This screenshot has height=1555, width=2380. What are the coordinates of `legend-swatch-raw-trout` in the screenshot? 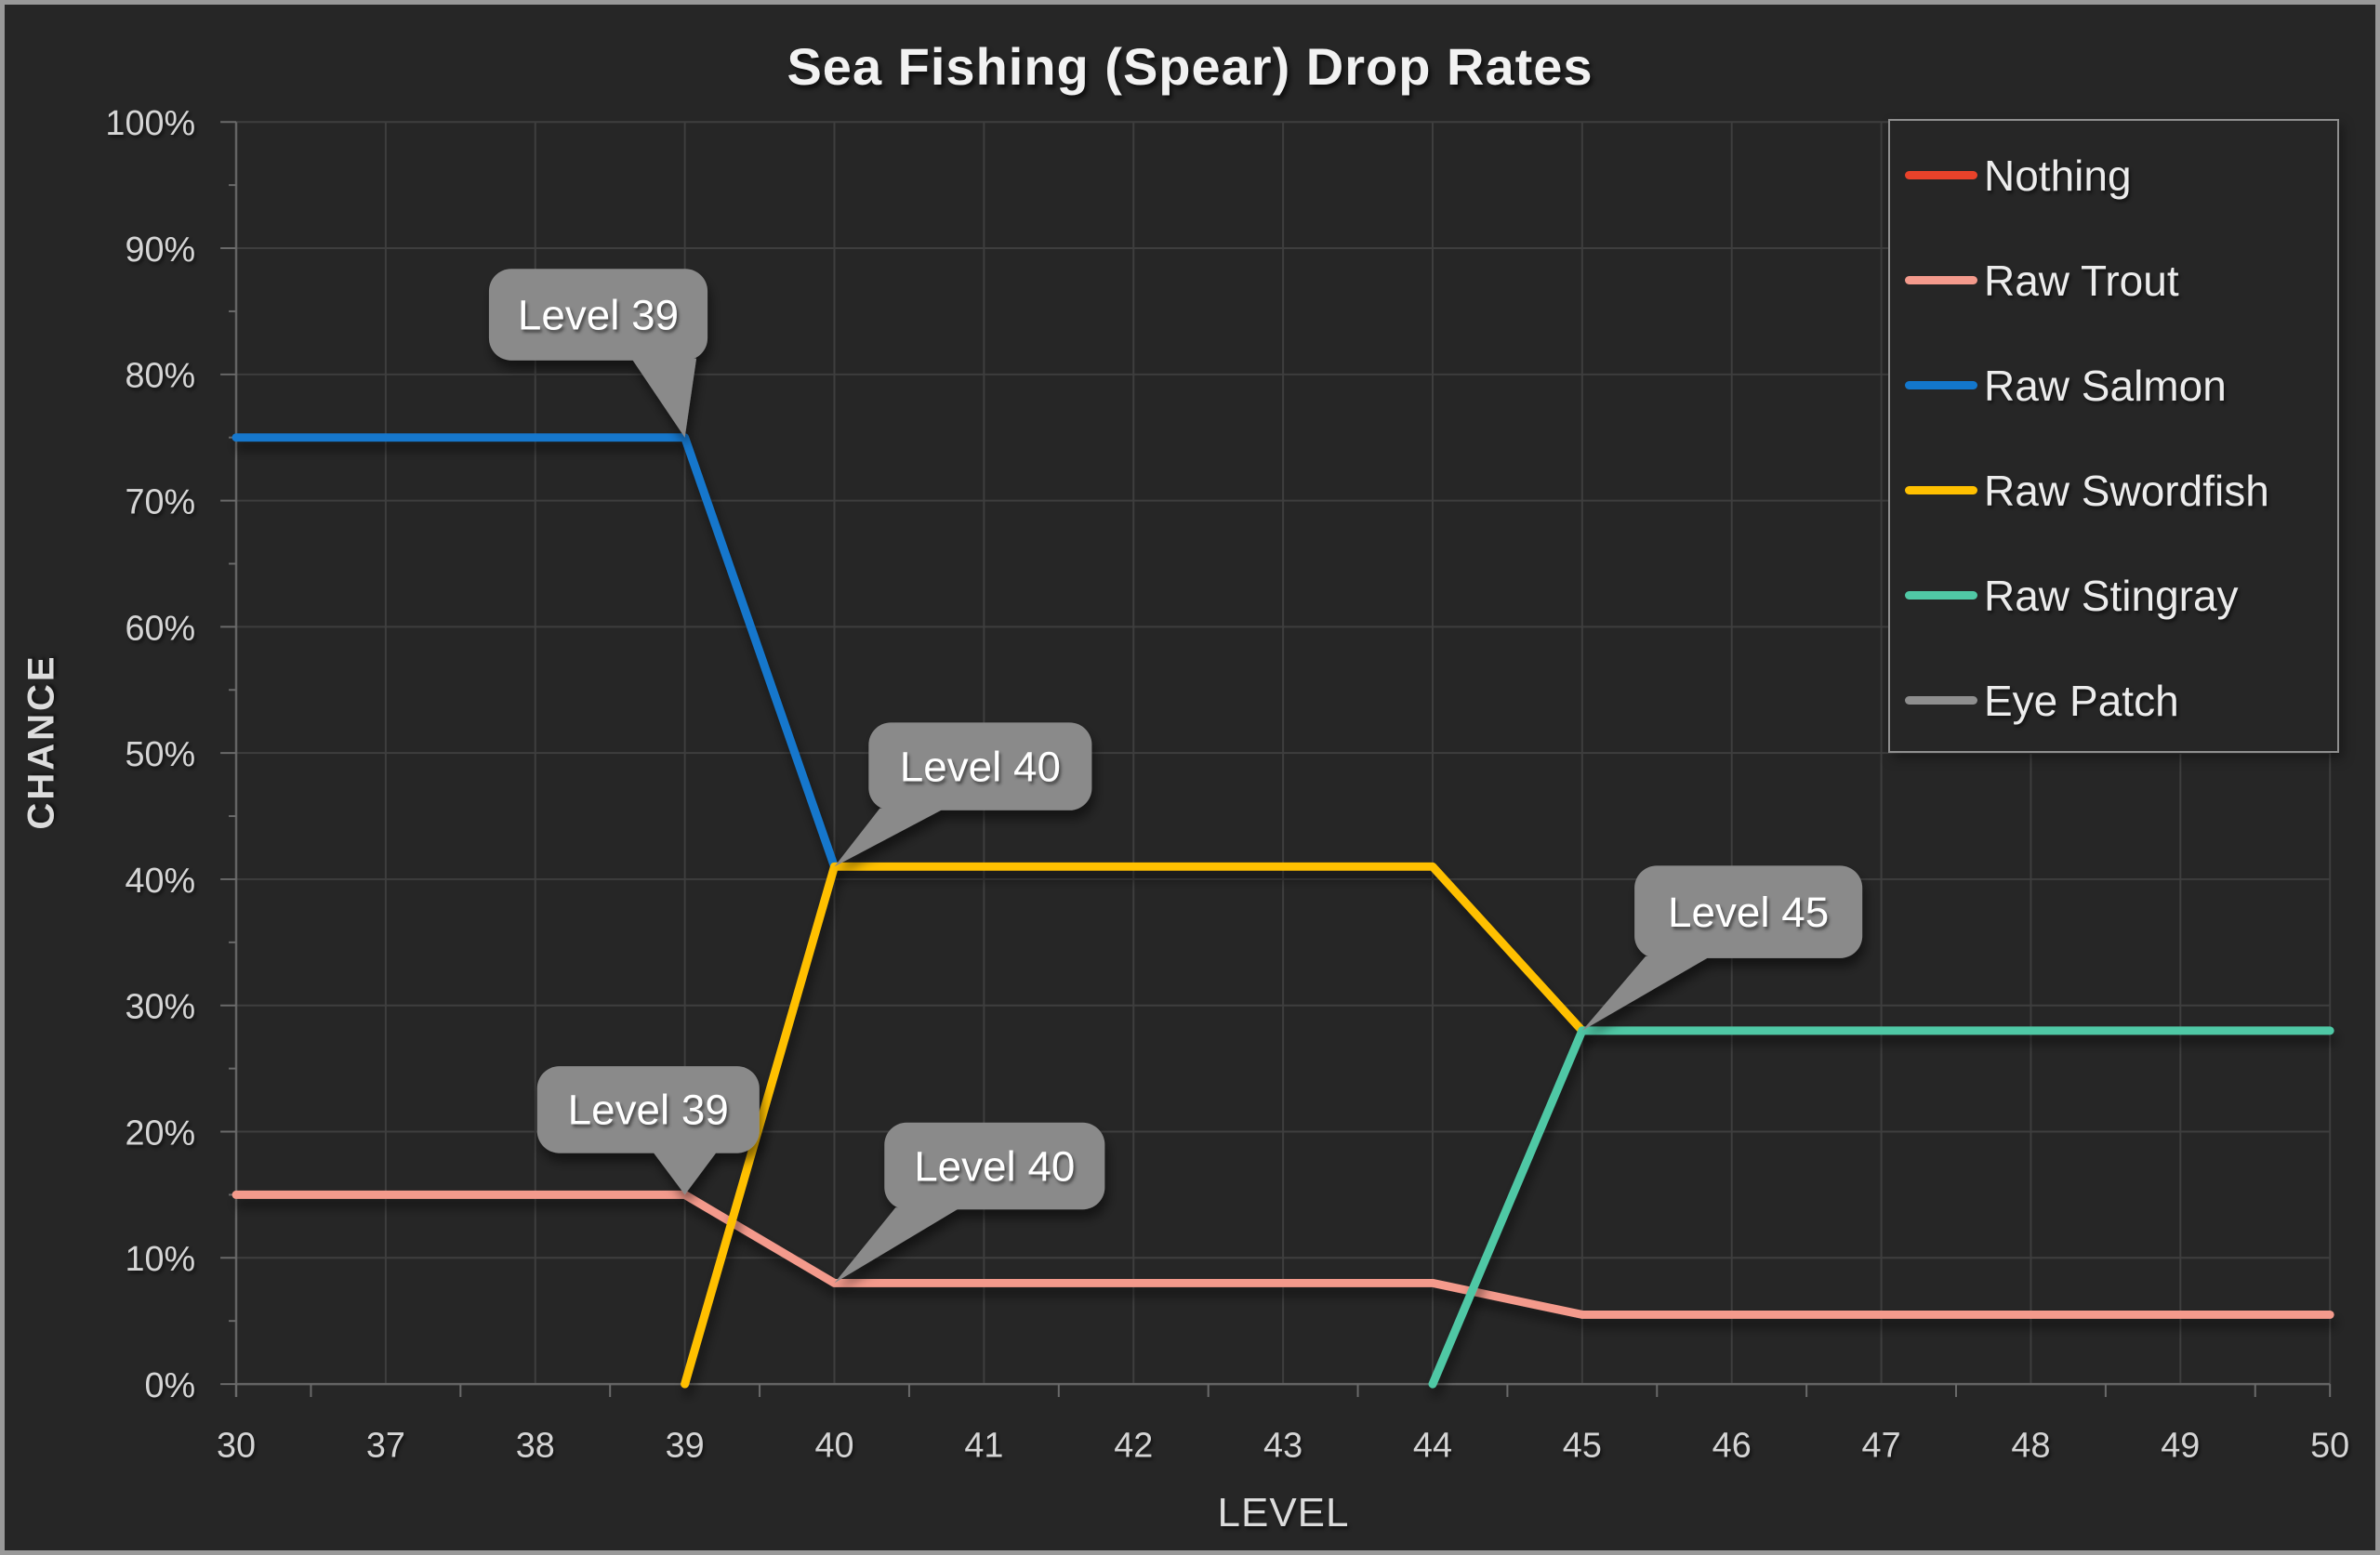 It's located at (1941, 280).